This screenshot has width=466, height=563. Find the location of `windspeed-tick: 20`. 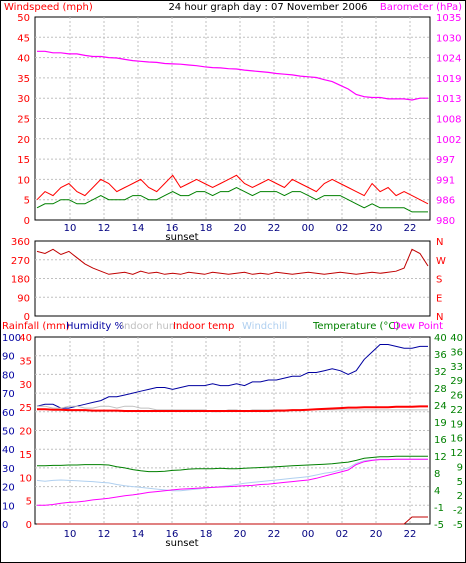

windspeed-tick: 20 is located at coordinates (23, 140).